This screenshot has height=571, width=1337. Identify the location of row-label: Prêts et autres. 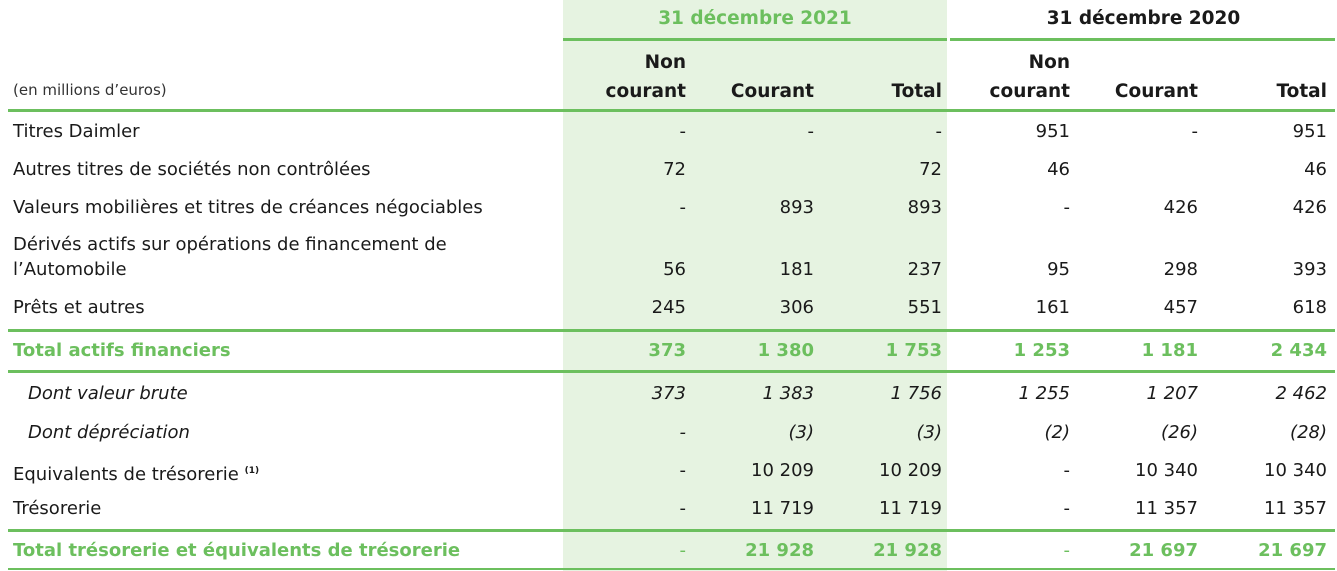
(79, 307).